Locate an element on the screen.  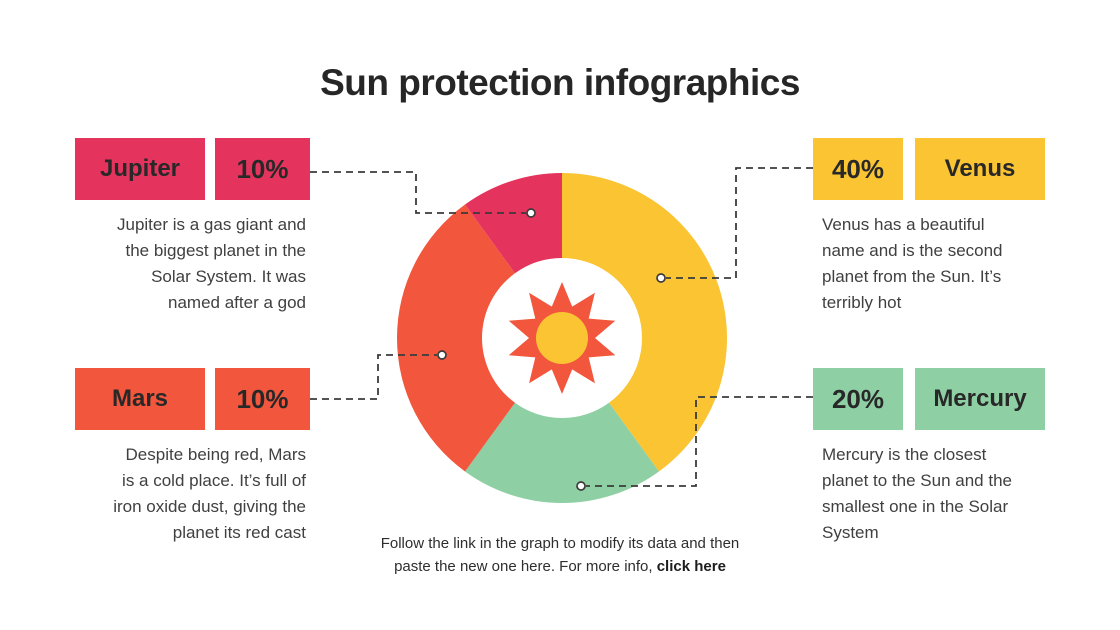
connector-dot-venus is located at coordinates (661, 278).